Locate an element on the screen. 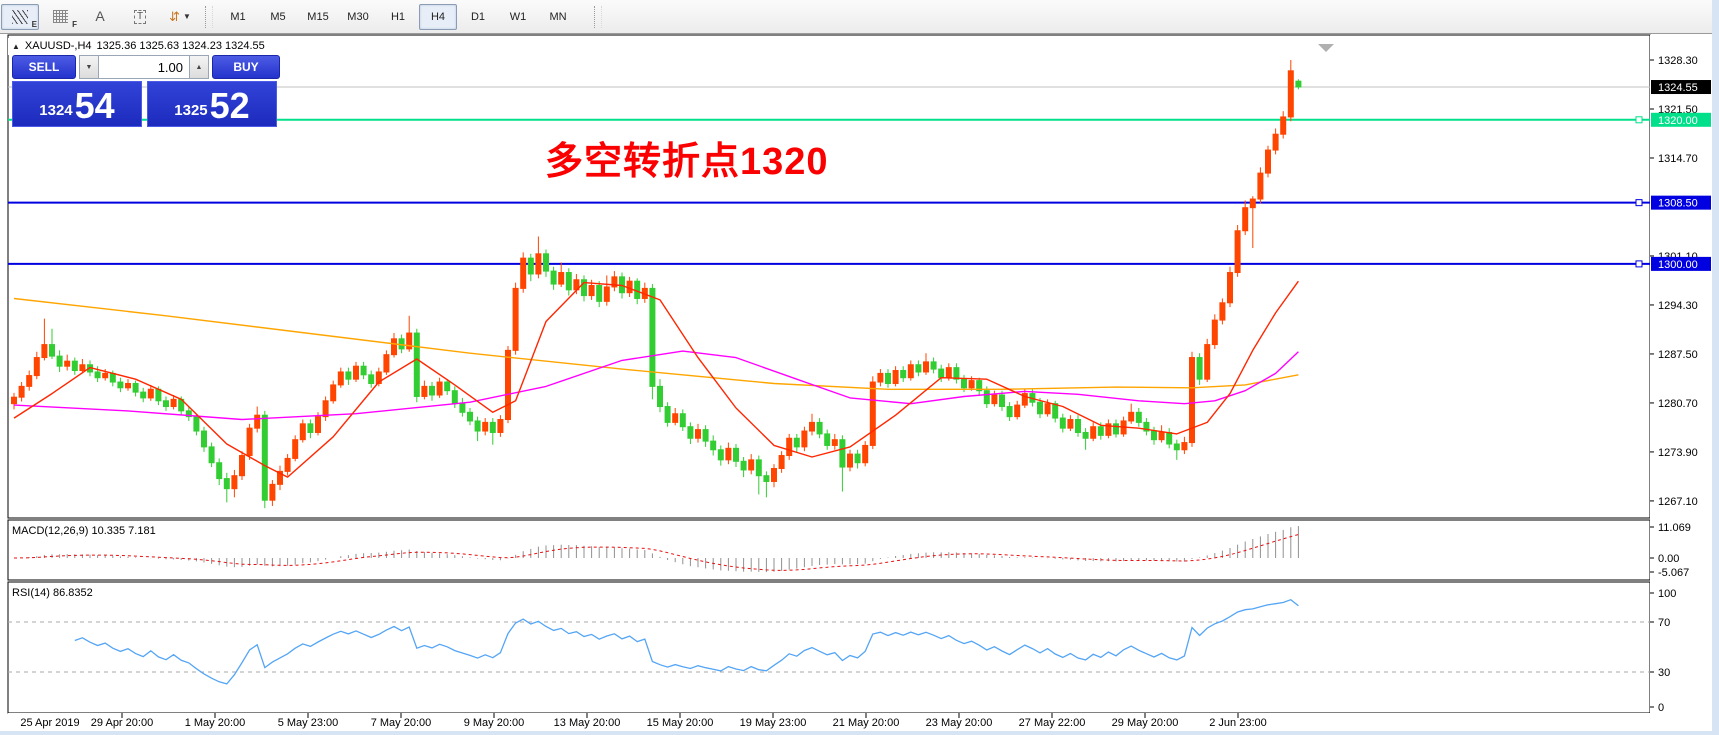 The image size is (1719, 735). current-price-badge-bg is located at coordinates (1681, 87).